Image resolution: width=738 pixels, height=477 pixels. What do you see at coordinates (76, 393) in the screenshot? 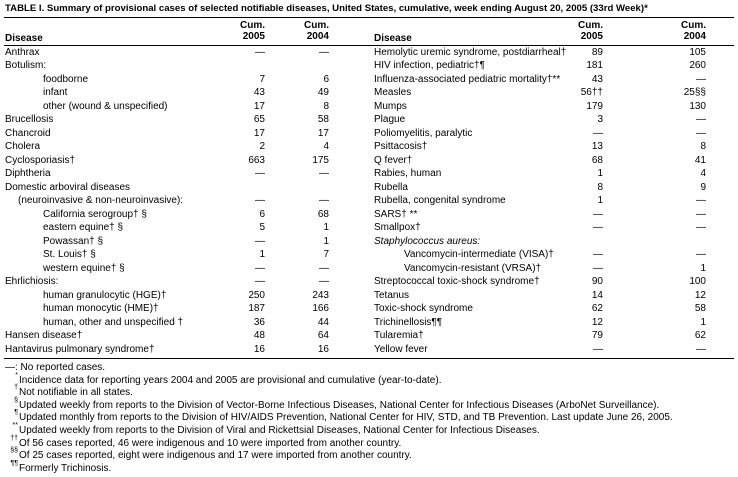
I see `footnote-text: Not notifiable in all states.` at bounding box center [76, 393].